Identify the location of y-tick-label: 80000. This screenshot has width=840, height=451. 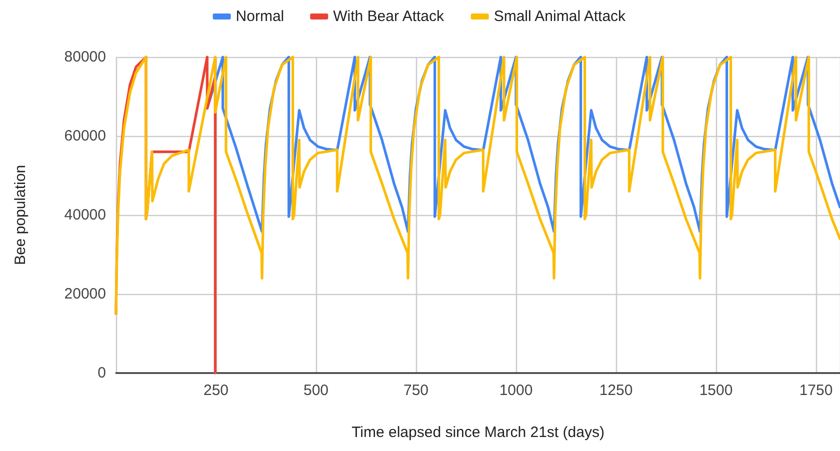
(85, 57).